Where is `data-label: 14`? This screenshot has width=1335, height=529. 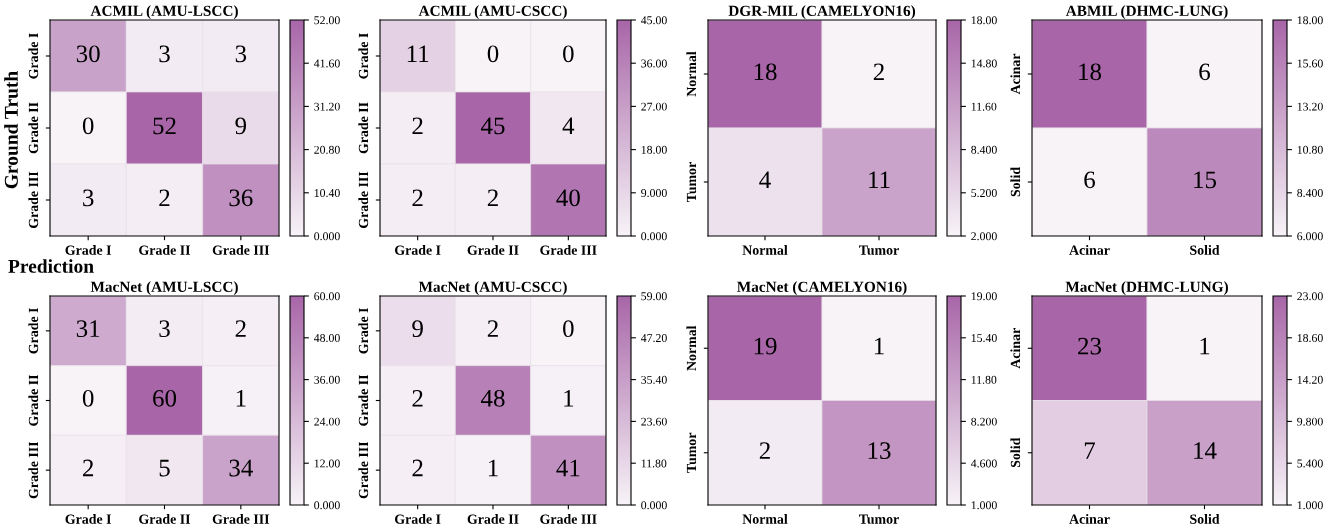 data-label: 14 is located at coordinates (1205, 450).